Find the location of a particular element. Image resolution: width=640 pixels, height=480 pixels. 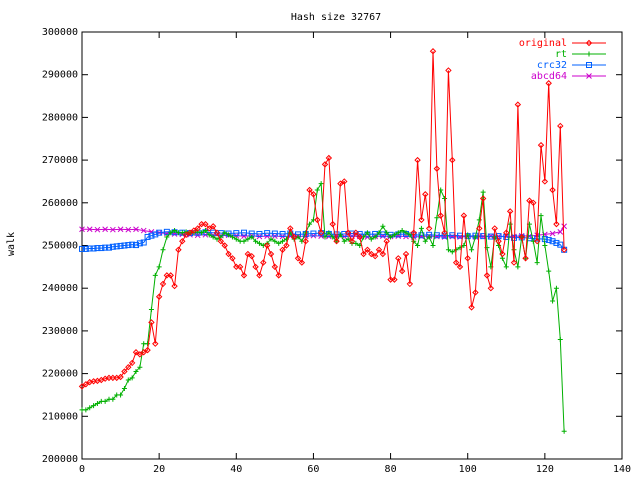

legend-marker-rt is located at coordinates (589, 54).